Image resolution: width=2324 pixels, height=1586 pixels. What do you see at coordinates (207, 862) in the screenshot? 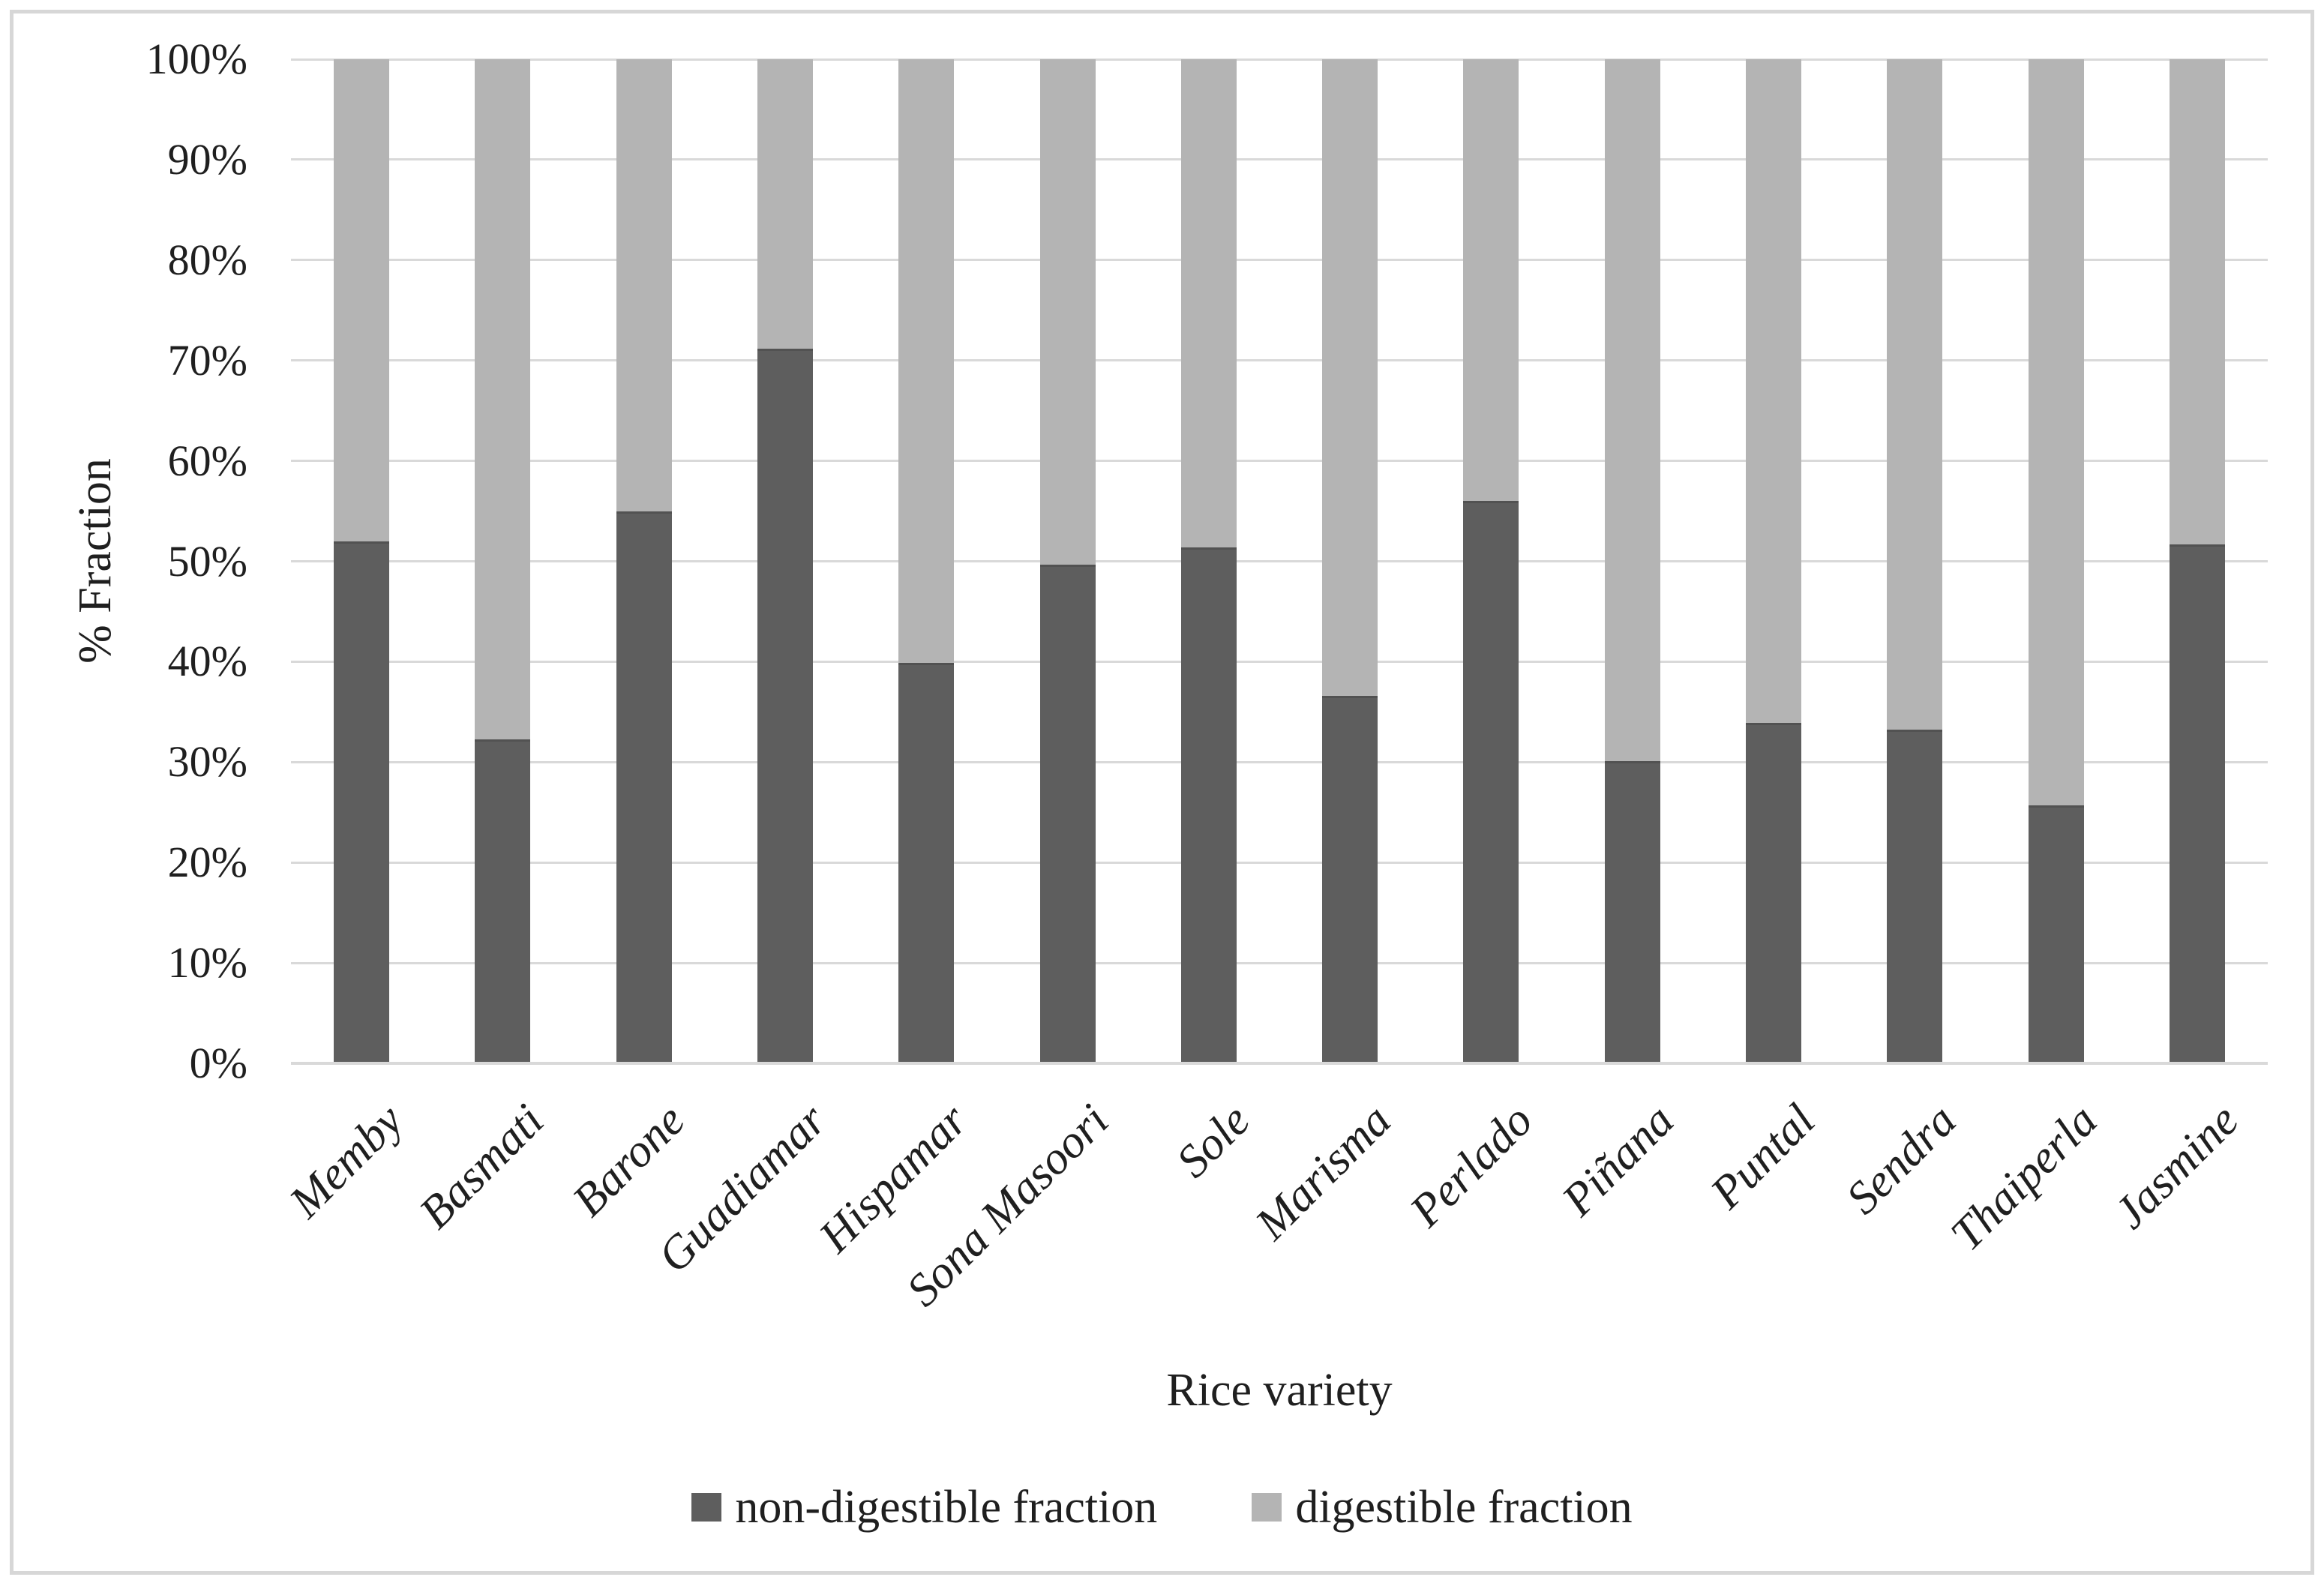
I see `y-tick-label: 20%` at bounding box center [207, 862].